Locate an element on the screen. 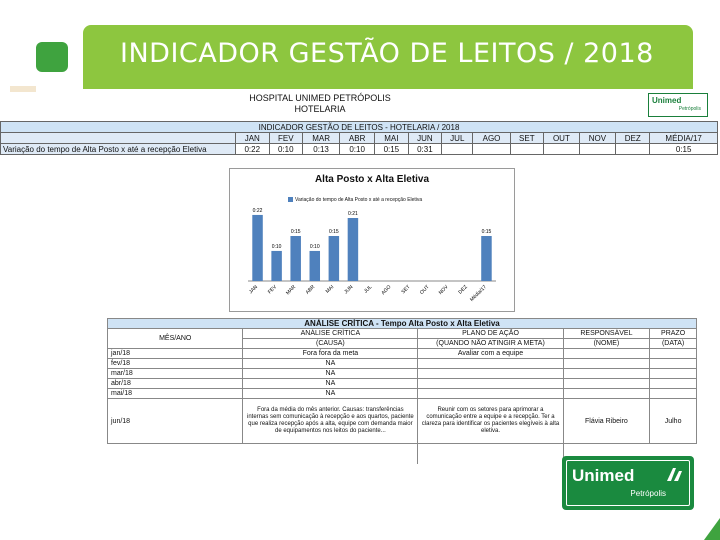 The height and width of the screenshot is (540, 720). month-header: MAR is located at coordinates (321, 138).